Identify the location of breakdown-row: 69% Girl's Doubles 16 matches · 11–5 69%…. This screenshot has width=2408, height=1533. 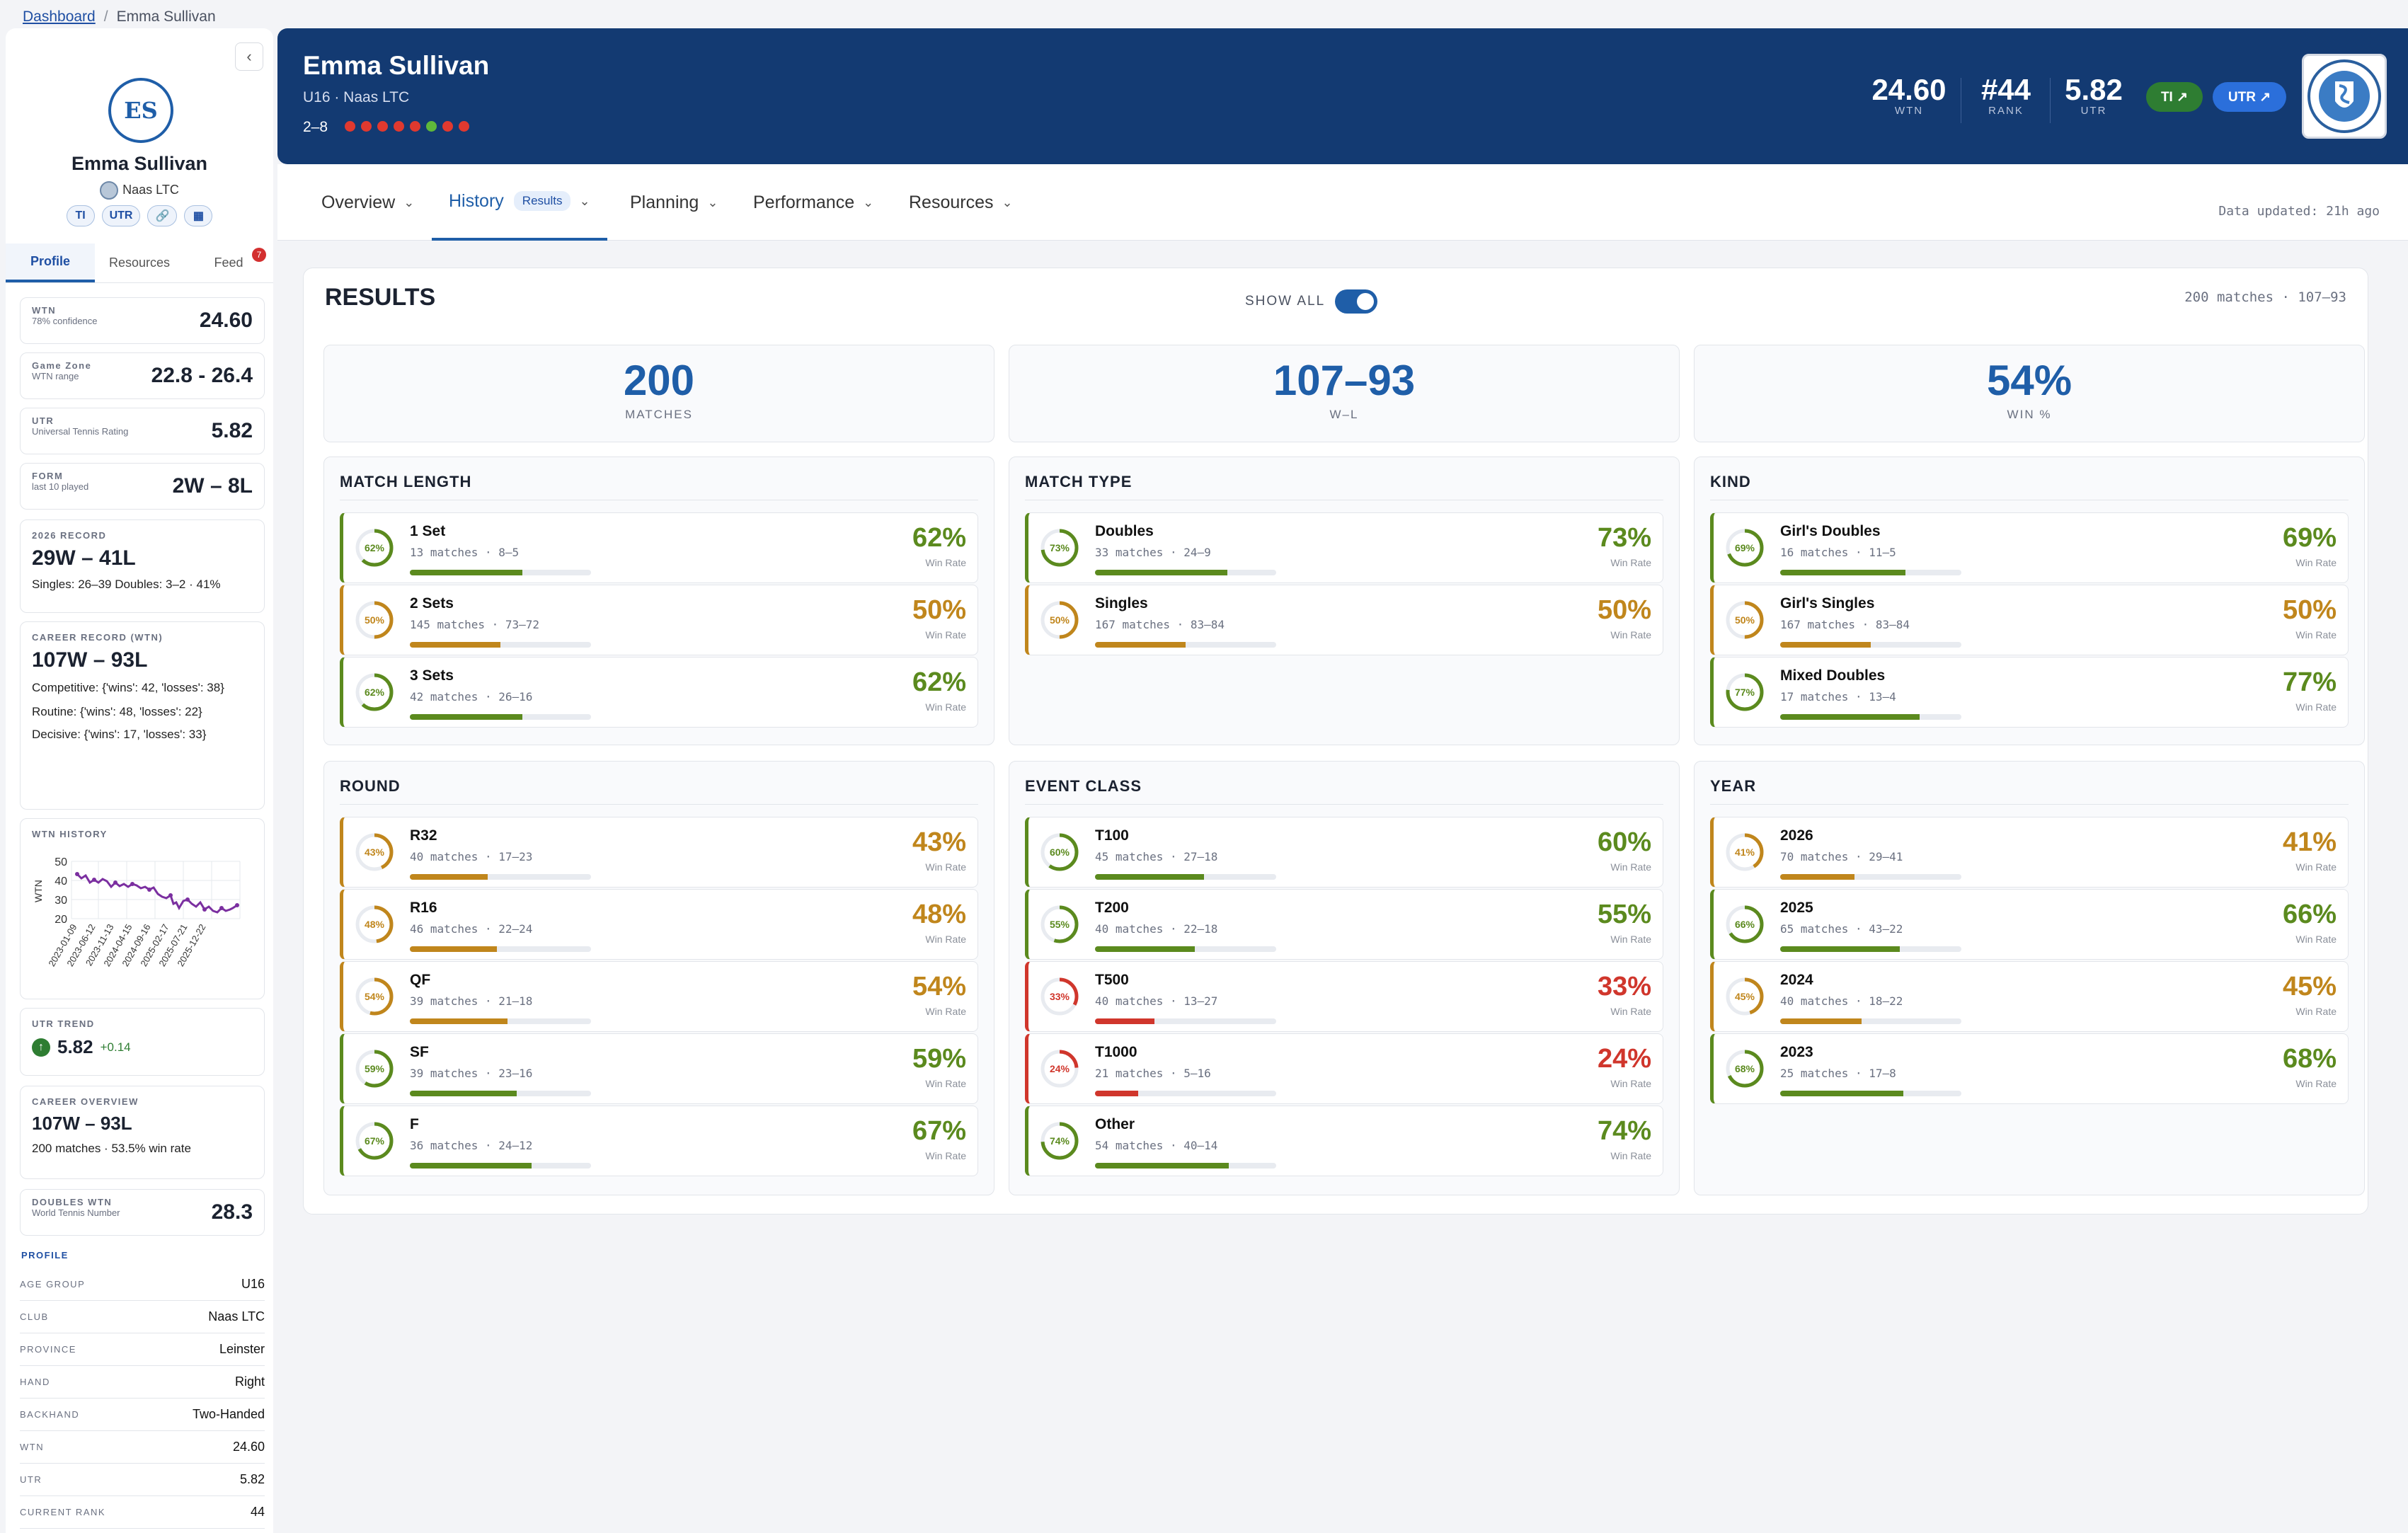
(2030, 547).